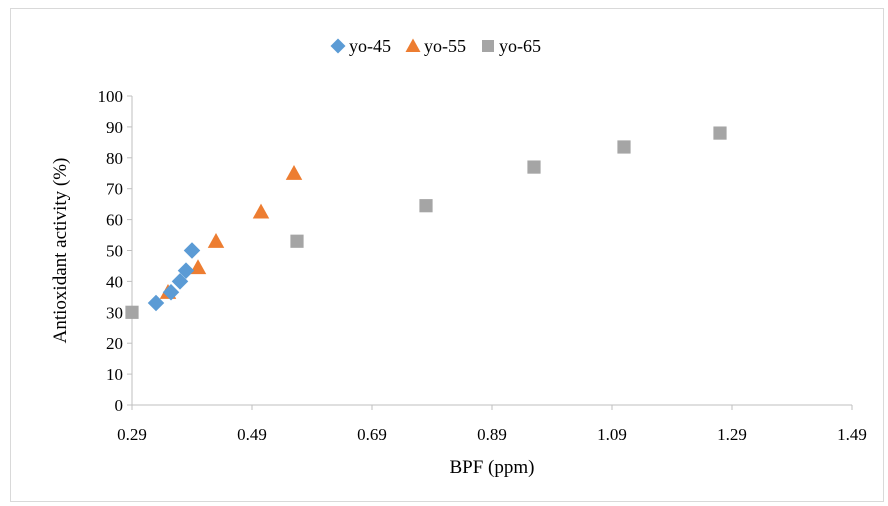  What do you see at coordinates (445, 46) in the screenshot?
I see `legend-label-yo-55: yo-55` at bounding box center [445, 46].